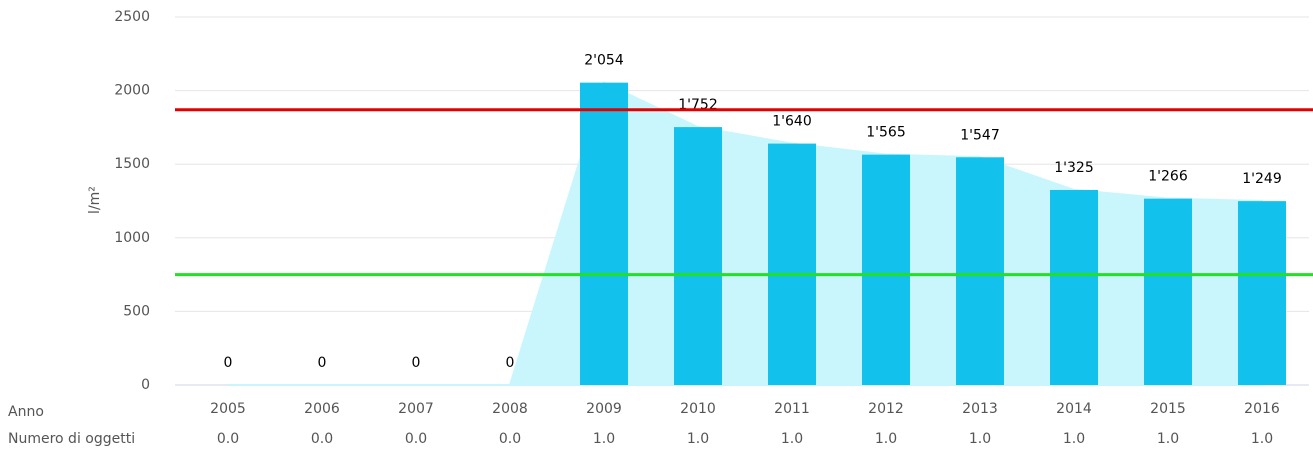 Image resolution: width=1313 pixels, height=456 pixels. What do you see at coordinates (510, 409) in the screenshot?
I see `x-tick-label: 2008` at bounding box center [510, 409].